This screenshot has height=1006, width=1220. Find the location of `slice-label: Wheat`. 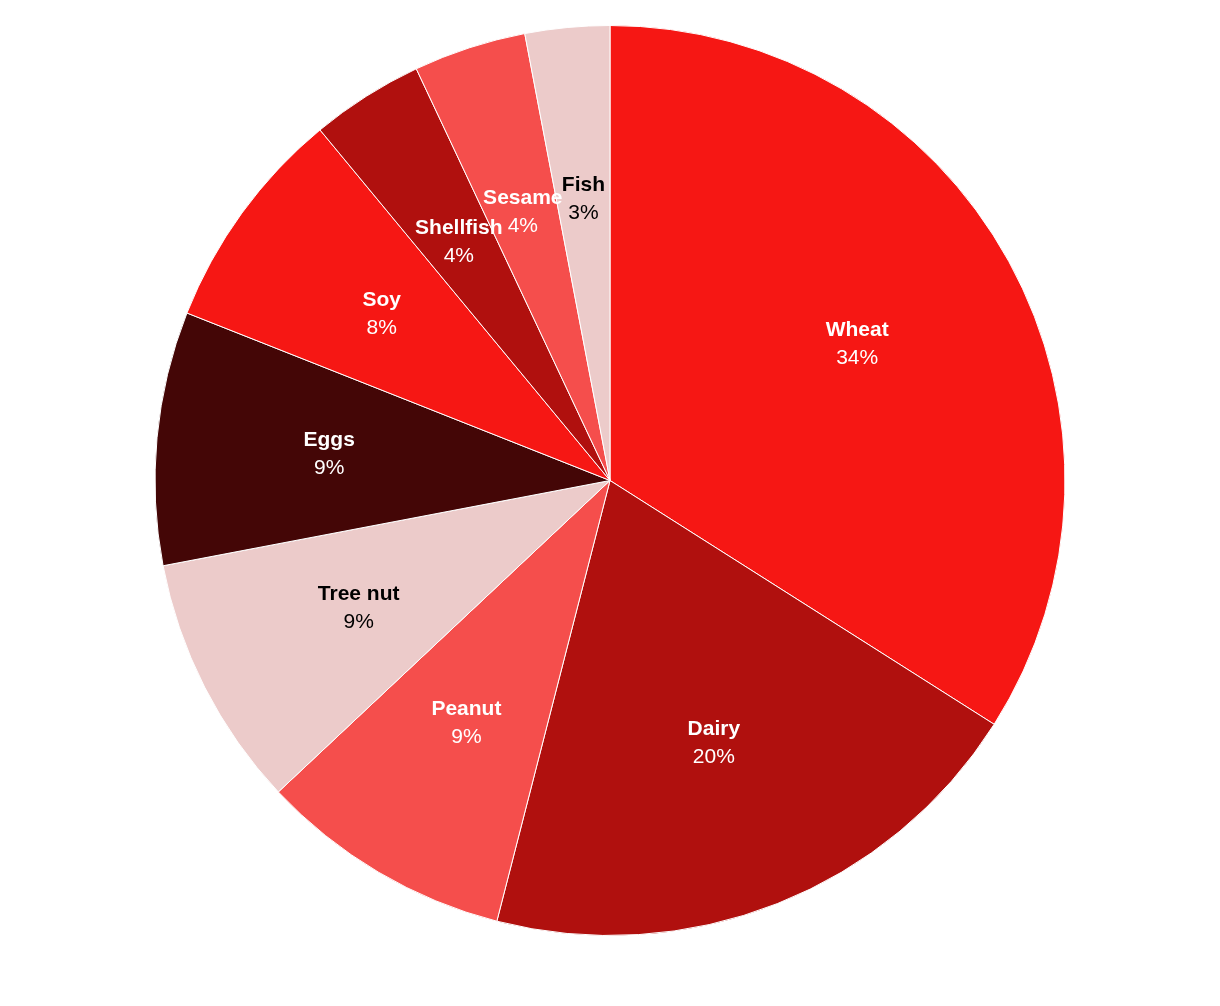

slice-label: Wheat is located at coordinates (857, 329).